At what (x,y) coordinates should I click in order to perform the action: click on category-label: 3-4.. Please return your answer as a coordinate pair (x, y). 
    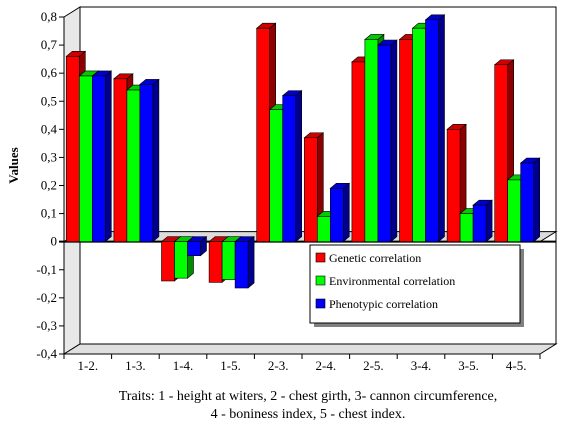
    Looking at the image, I should click on (421, 365).